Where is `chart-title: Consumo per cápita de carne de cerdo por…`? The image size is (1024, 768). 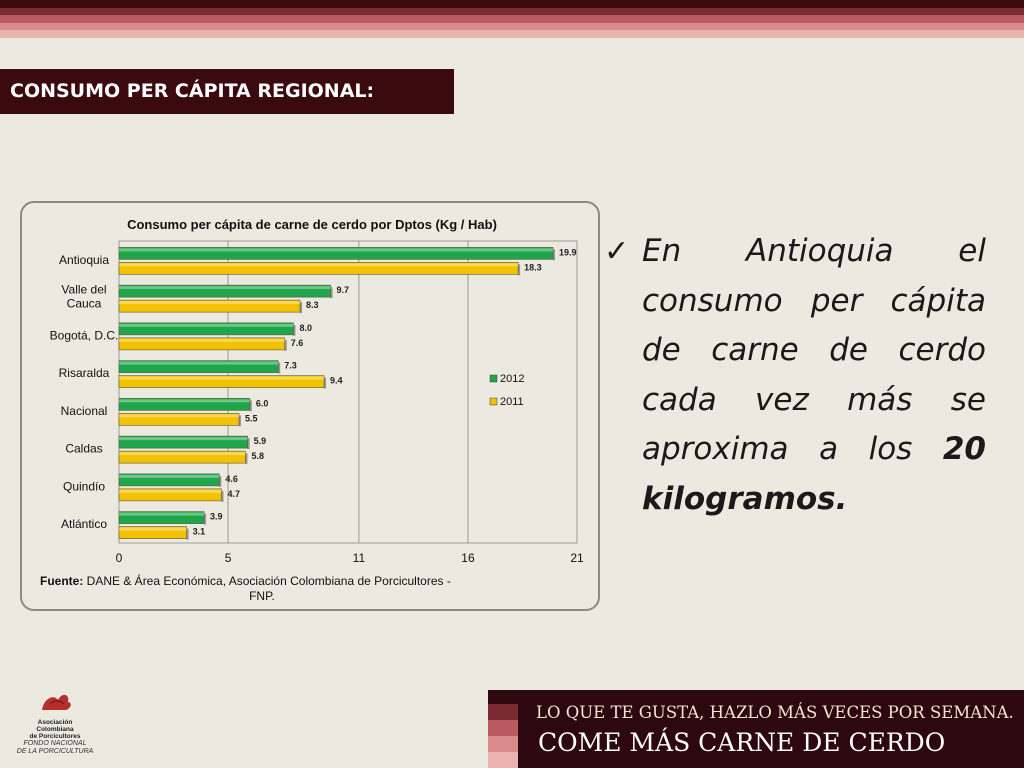
chart-title: Consumo per cápita de carne de cerdo por… is located at coordinates (312, 224).